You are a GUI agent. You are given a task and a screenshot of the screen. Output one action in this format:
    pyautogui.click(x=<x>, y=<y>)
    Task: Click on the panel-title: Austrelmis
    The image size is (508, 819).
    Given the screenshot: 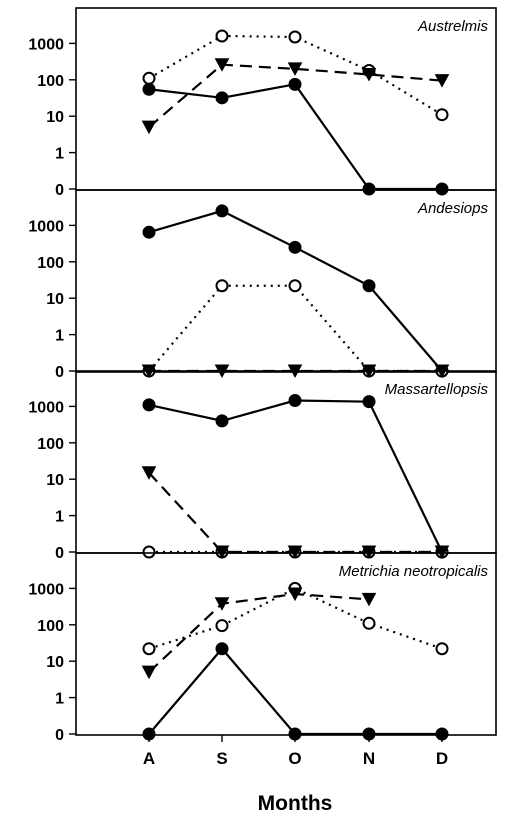 What is the action you would take?
    pyautogui.click(x=453, y=26)
    